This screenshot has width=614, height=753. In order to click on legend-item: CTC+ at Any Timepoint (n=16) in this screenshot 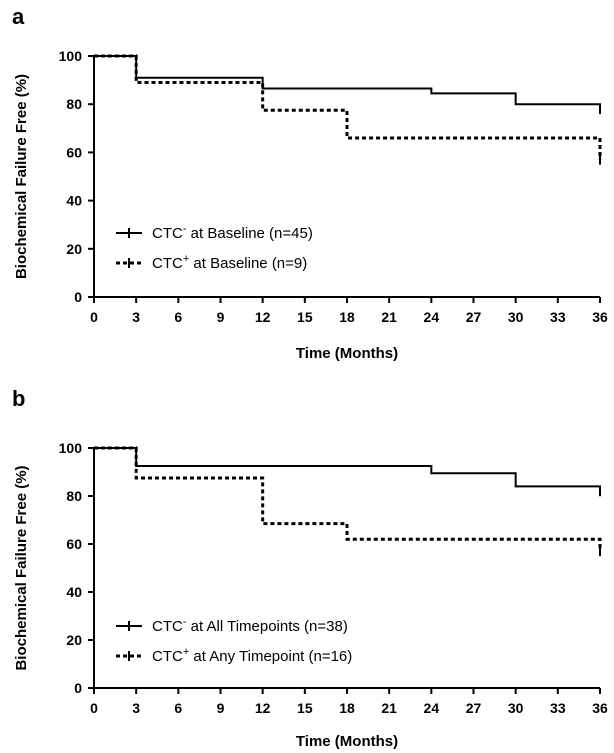, I will do `click(234, 655)`.